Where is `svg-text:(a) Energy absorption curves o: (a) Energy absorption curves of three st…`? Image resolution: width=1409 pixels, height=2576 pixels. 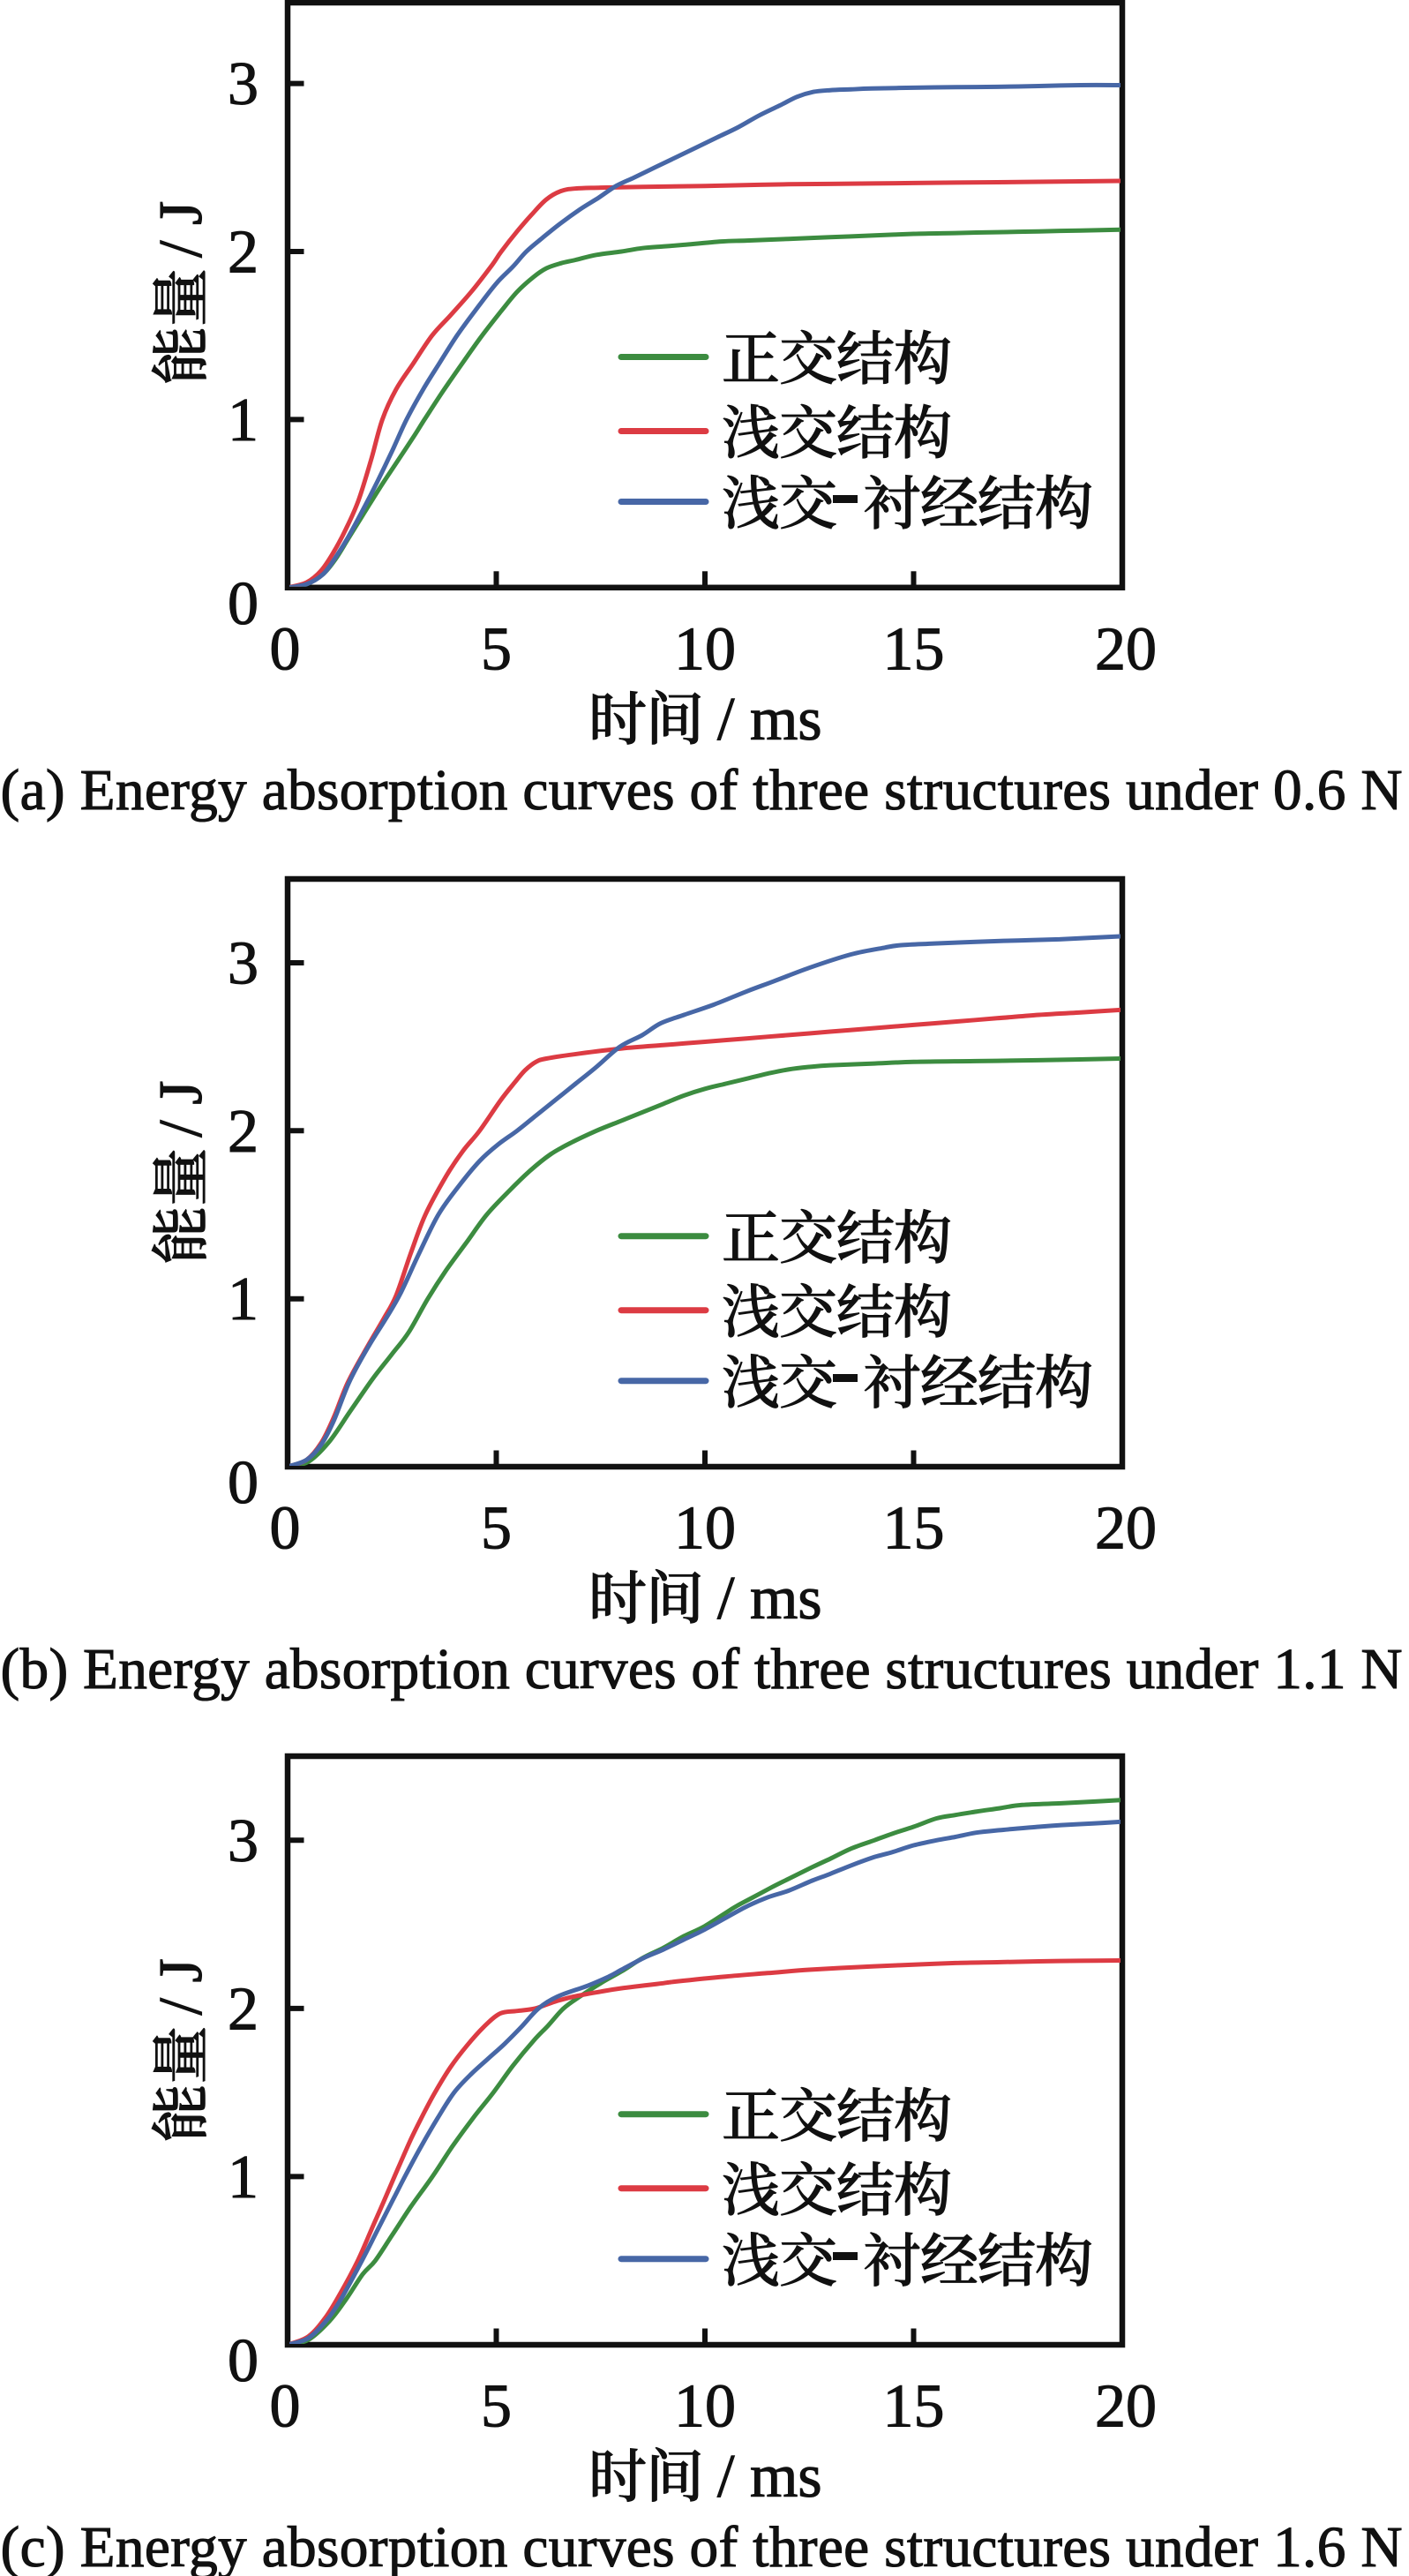
svg-text:(a) Energy absorption curves o: (a) Energy absorption curves of three st… is located at coordinates (702, 790).